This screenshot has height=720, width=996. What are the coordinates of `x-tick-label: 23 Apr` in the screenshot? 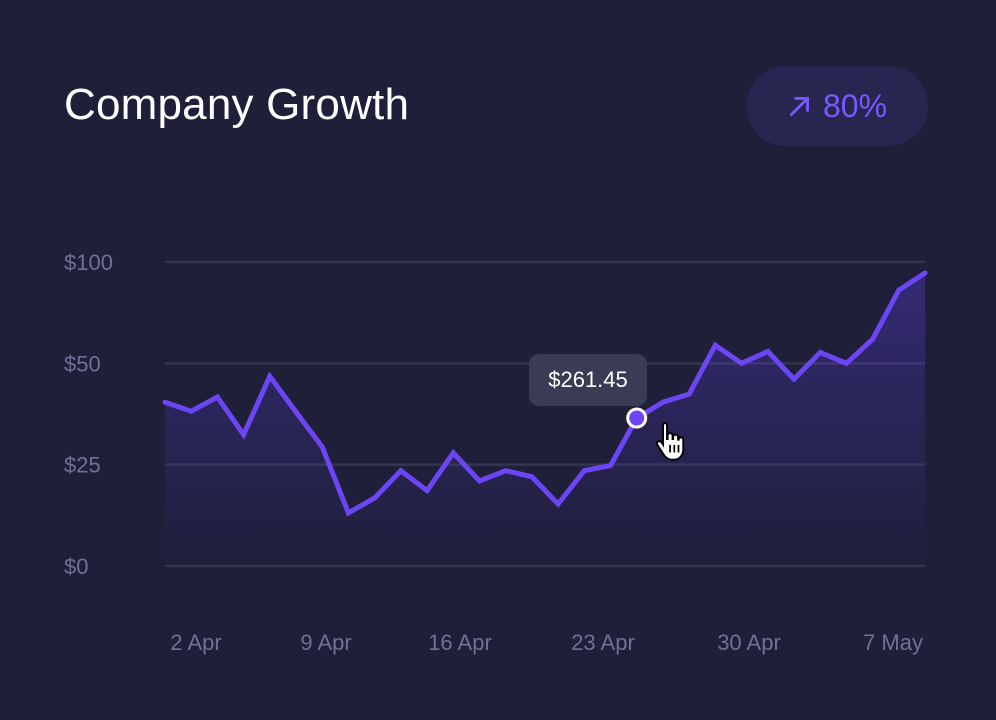 It's located at (603, 642).